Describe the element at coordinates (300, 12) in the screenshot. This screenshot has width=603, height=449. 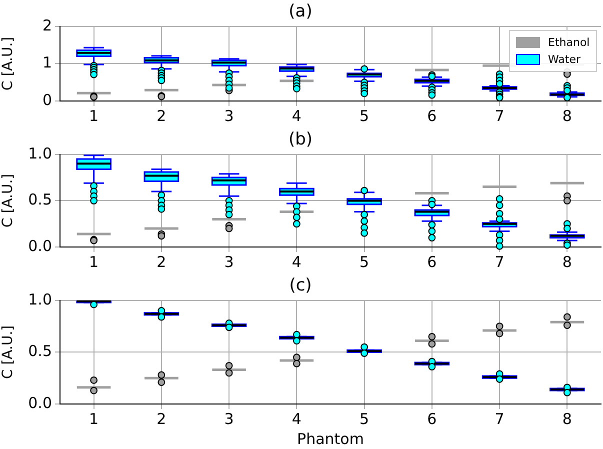
I see `chart-title: (a)` at that location.